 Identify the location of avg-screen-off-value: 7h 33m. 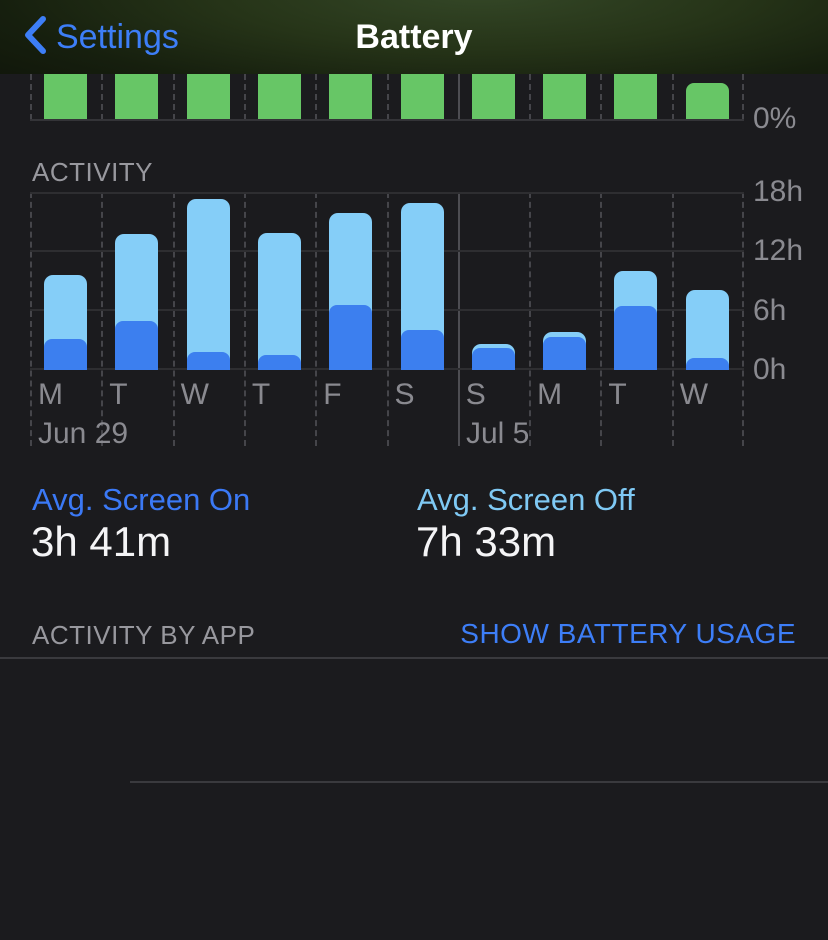
(486, 541).